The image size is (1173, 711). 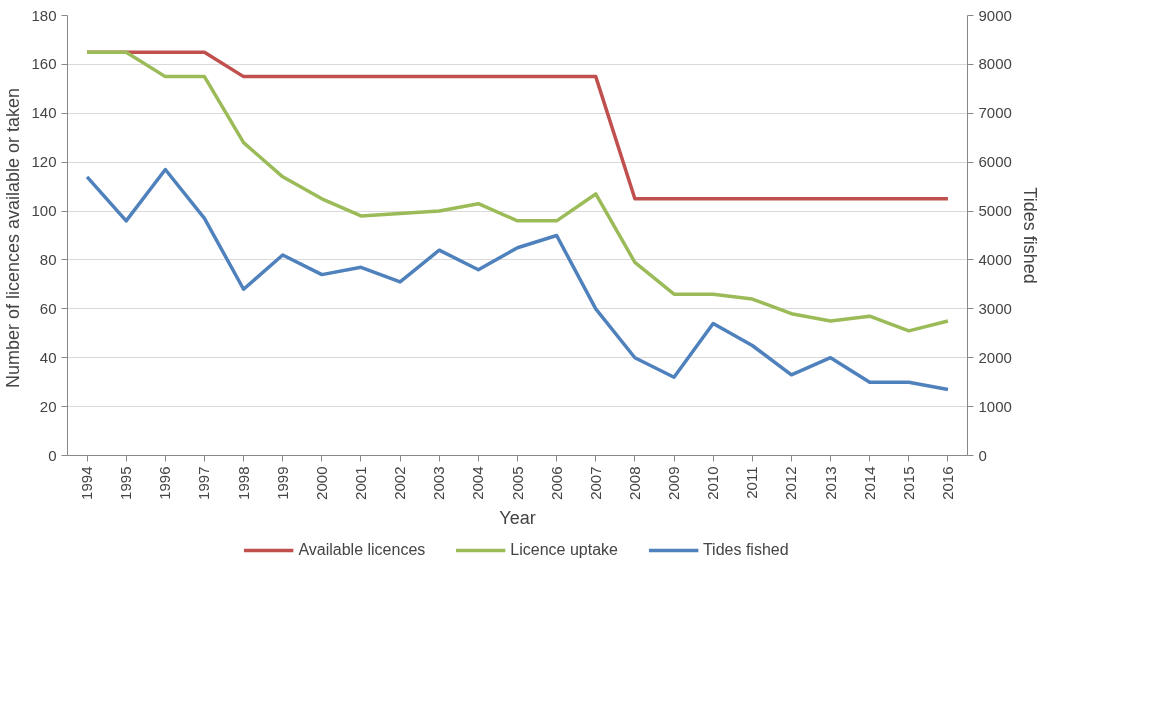 What do you see at coordinates (713, 483) in the screenshot?
I see `x-tick-label: 2010` at bounding box center [713, 483].